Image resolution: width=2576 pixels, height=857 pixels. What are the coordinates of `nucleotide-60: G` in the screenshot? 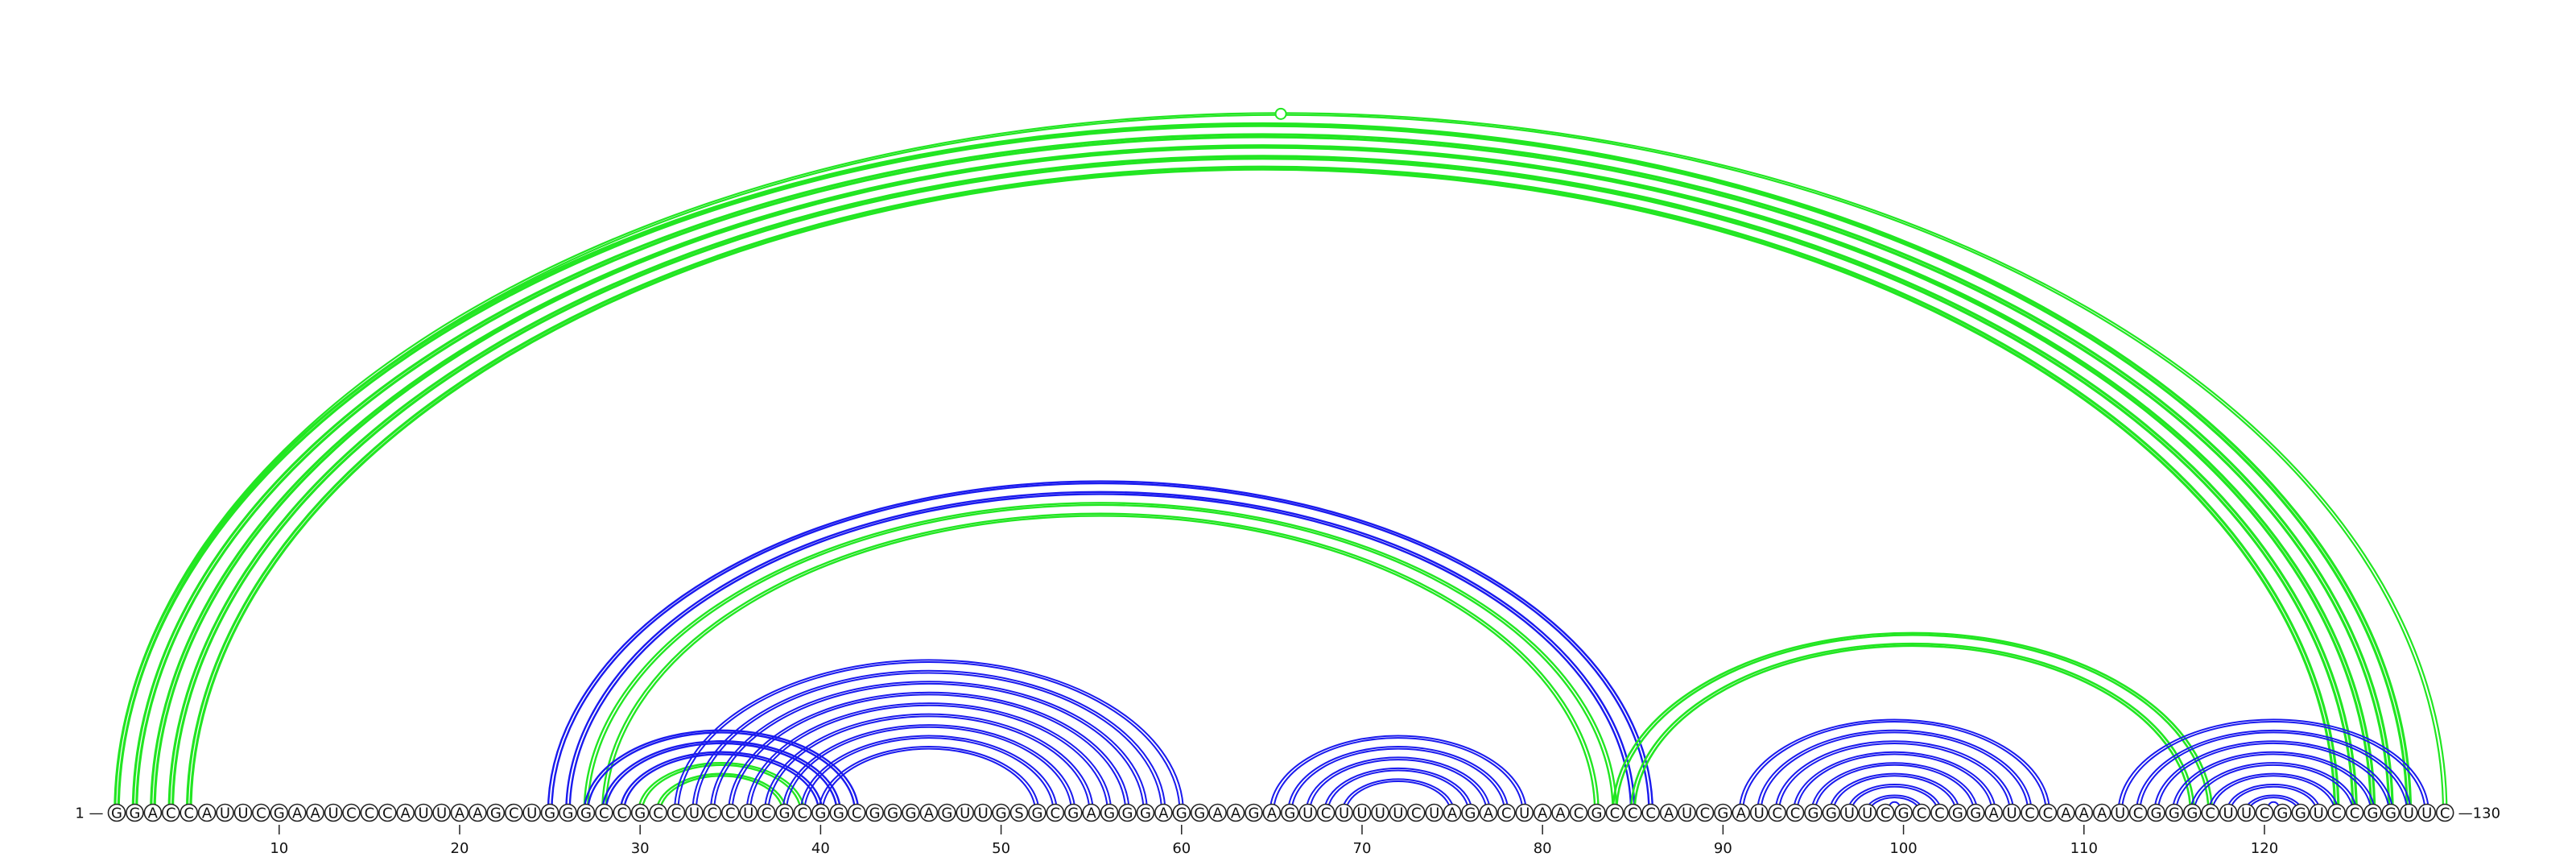 It's located at (1181, 812).